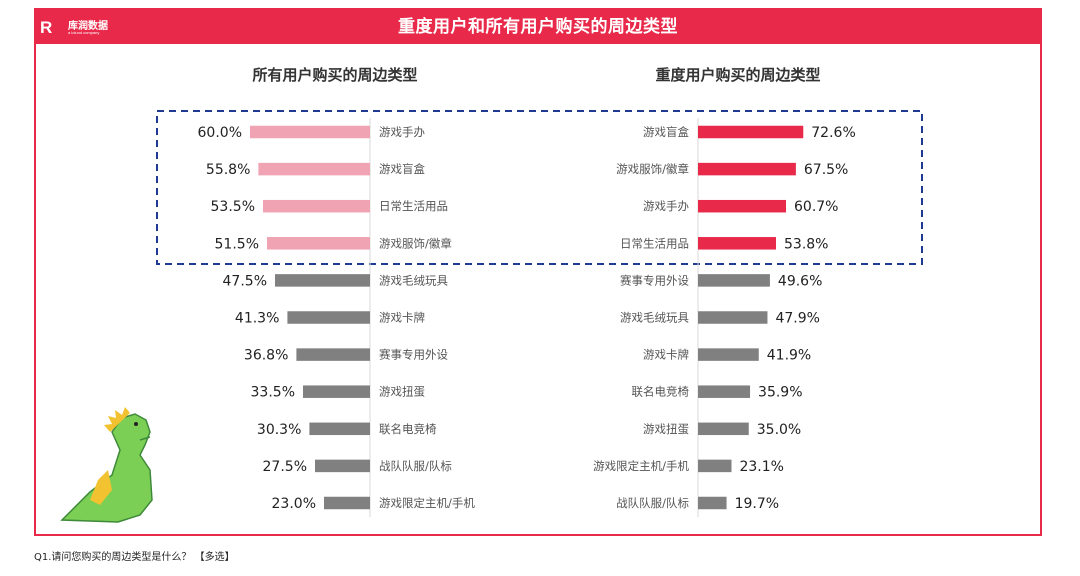 This screenshot has width=1080, height=576. What do you see at coordinates (106, 465) in the screenshot?
I see `dinosaur-mascot-icon` at bounding box center [106, 465].